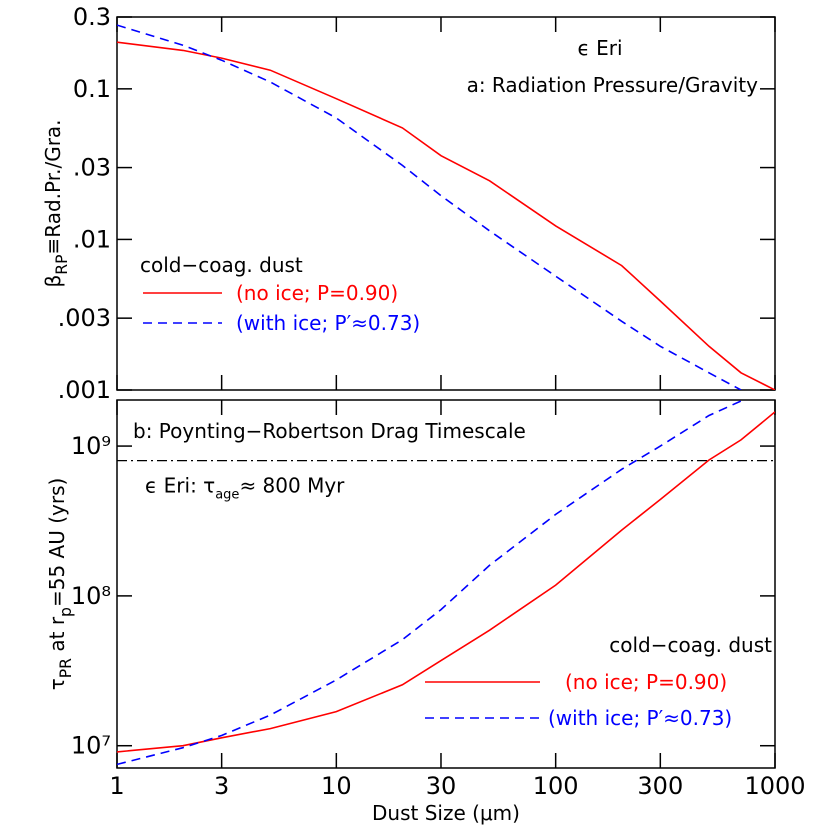  Describe the element at coordinates (92, 239) in the screenshot. I see `y-tick-label: .01` at that location.